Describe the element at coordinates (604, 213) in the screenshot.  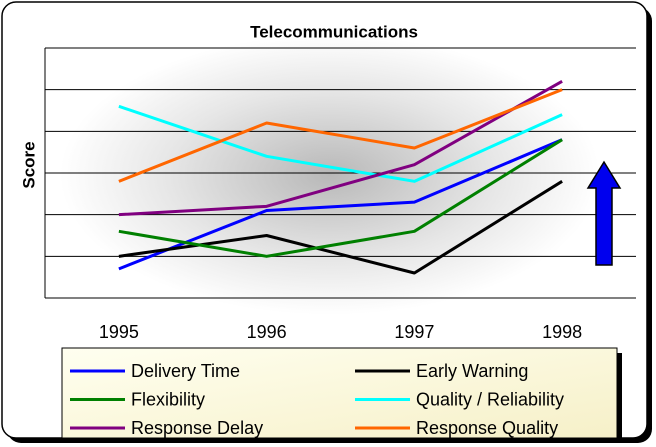
I see `up-arrow` at that location.